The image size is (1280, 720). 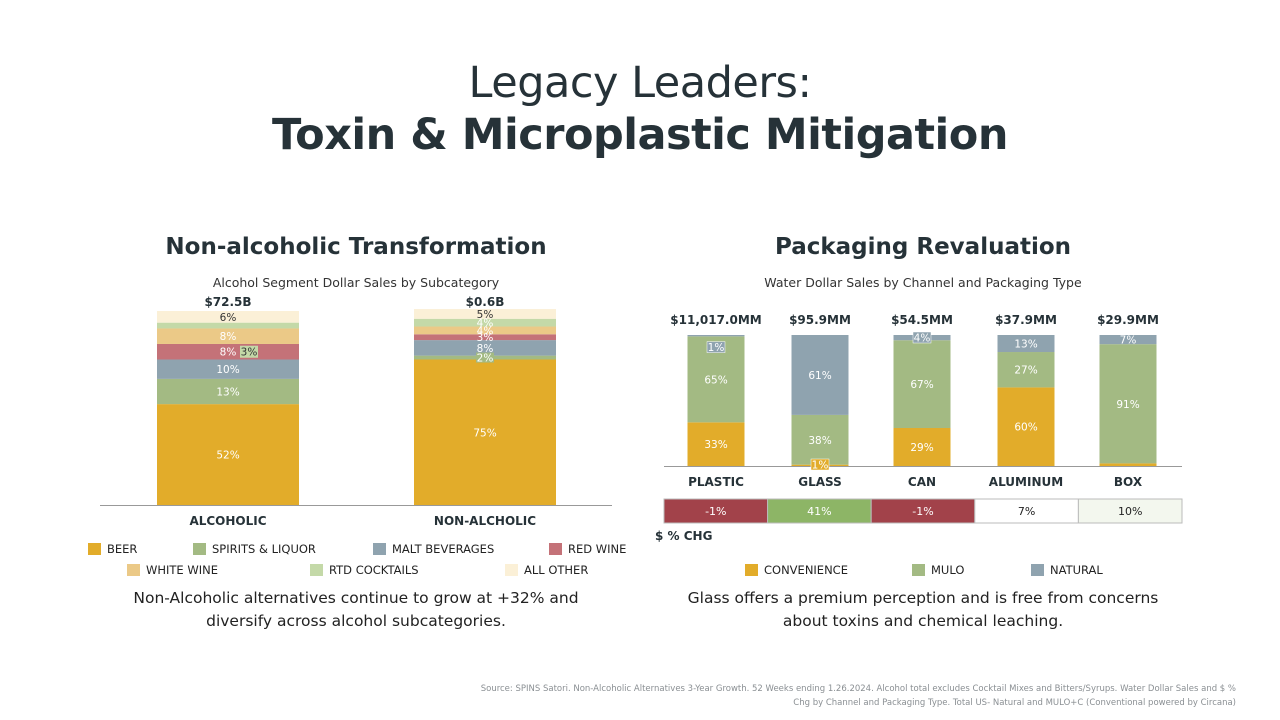 What do you see at coordinates (1128, 320) in the screenshot?
I see `total-label-box: $29.9MM` at bounding box center [1128, 320].